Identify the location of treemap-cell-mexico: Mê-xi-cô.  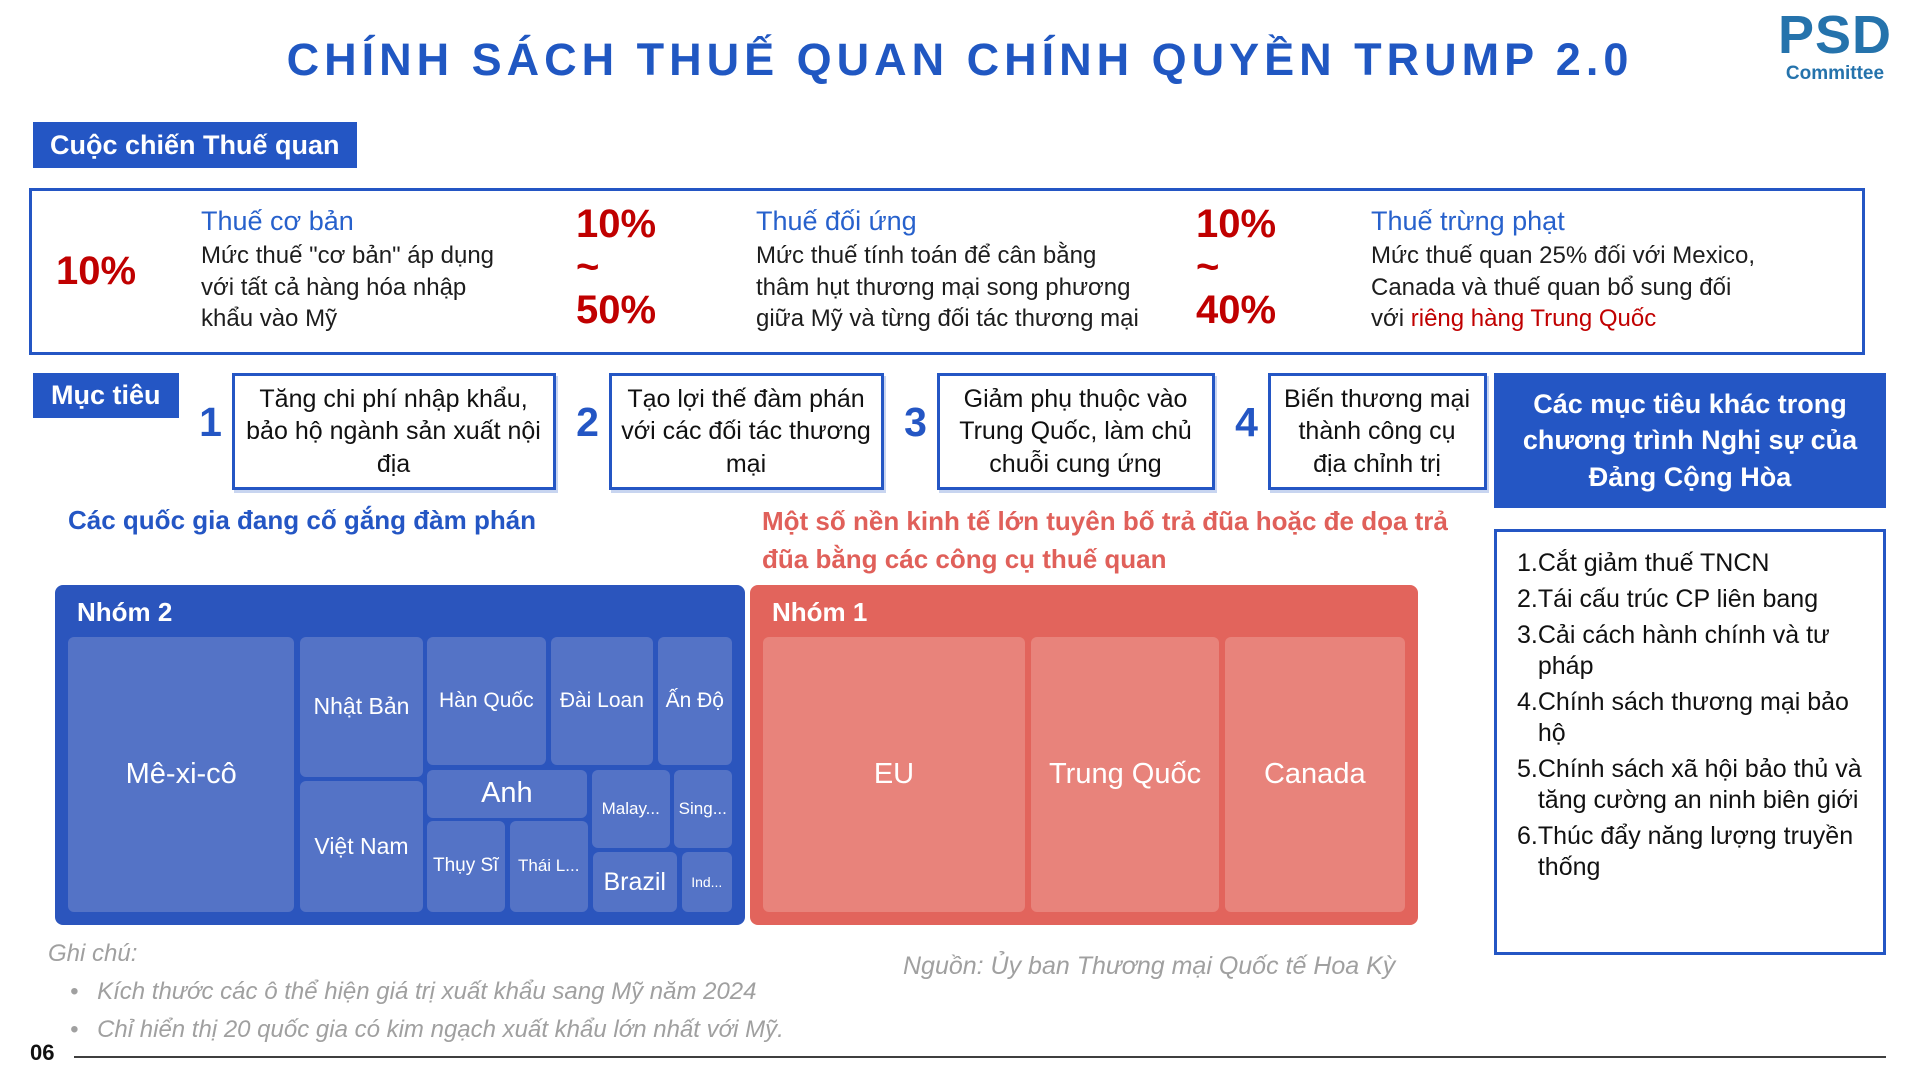
(181, 774).